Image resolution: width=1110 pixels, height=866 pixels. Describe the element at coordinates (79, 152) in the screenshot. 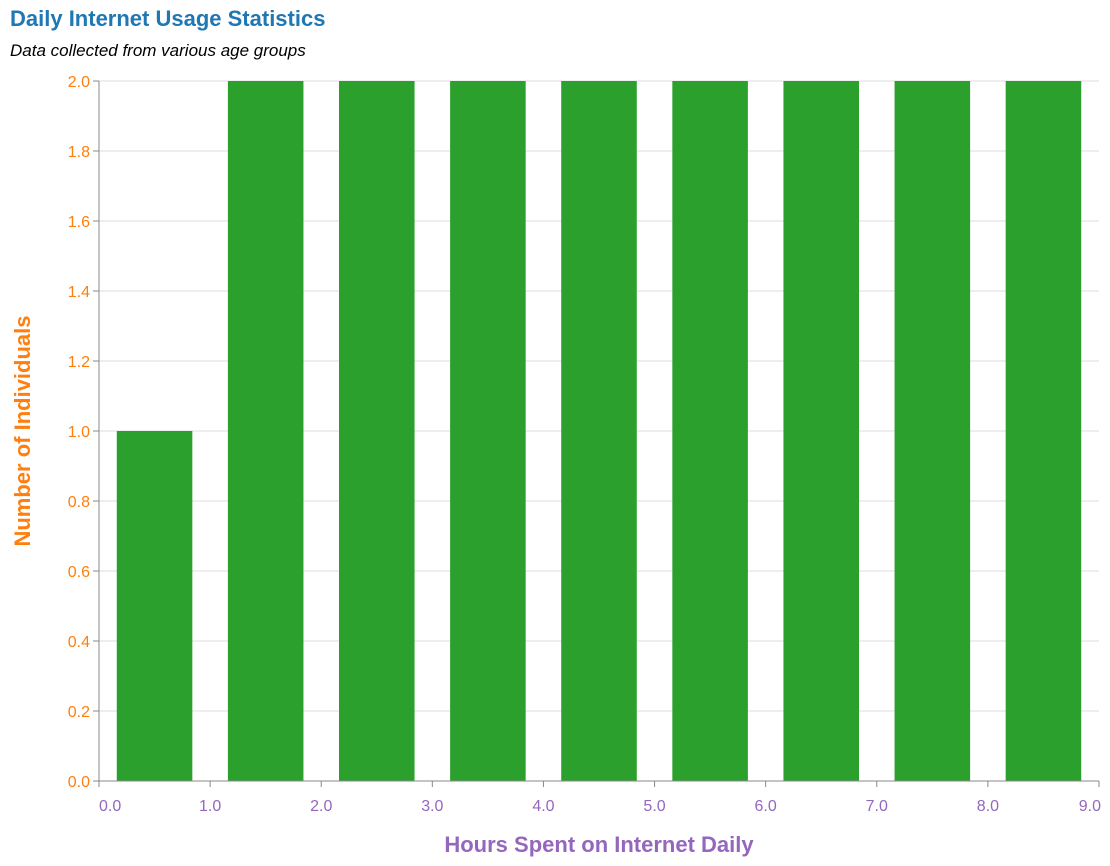

I see `y-tick-label: 1.8` at that location.